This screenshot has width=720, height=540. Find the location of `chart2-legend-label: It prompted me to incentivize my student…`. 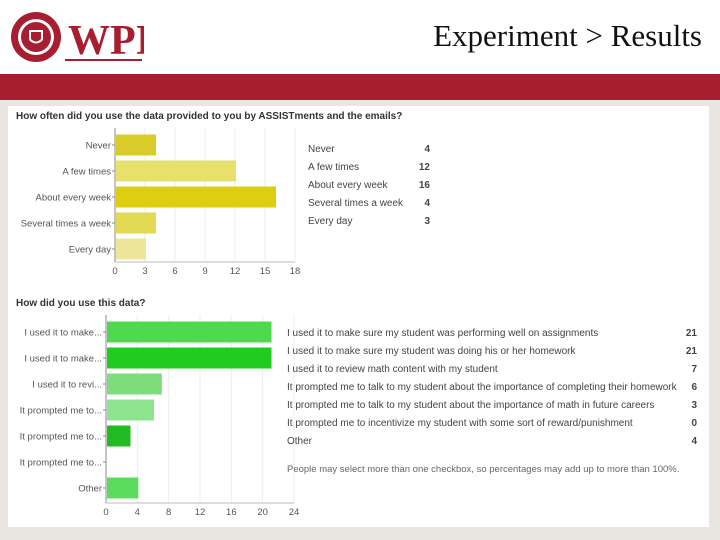

chart2-legend-label: It prompted me to incentivize my student… is located at coordinates (460, 423).